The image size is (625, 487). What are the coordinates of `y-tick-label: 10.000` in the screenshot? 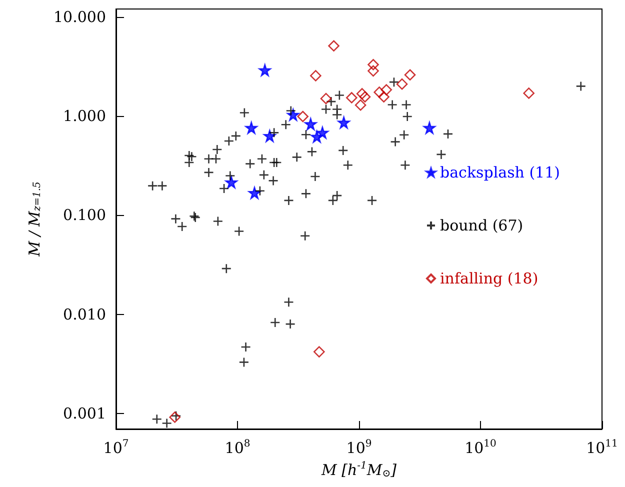 It's located at (80, 17).